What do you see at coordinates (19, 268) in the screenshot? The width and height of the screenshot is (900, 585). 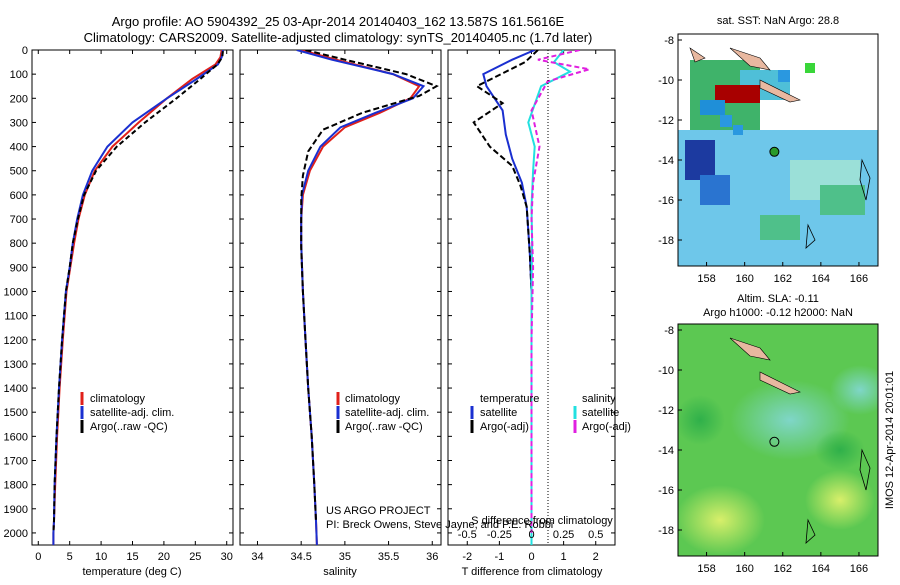 I see `y-tick-label: 900` at bounding box center [19, 268].